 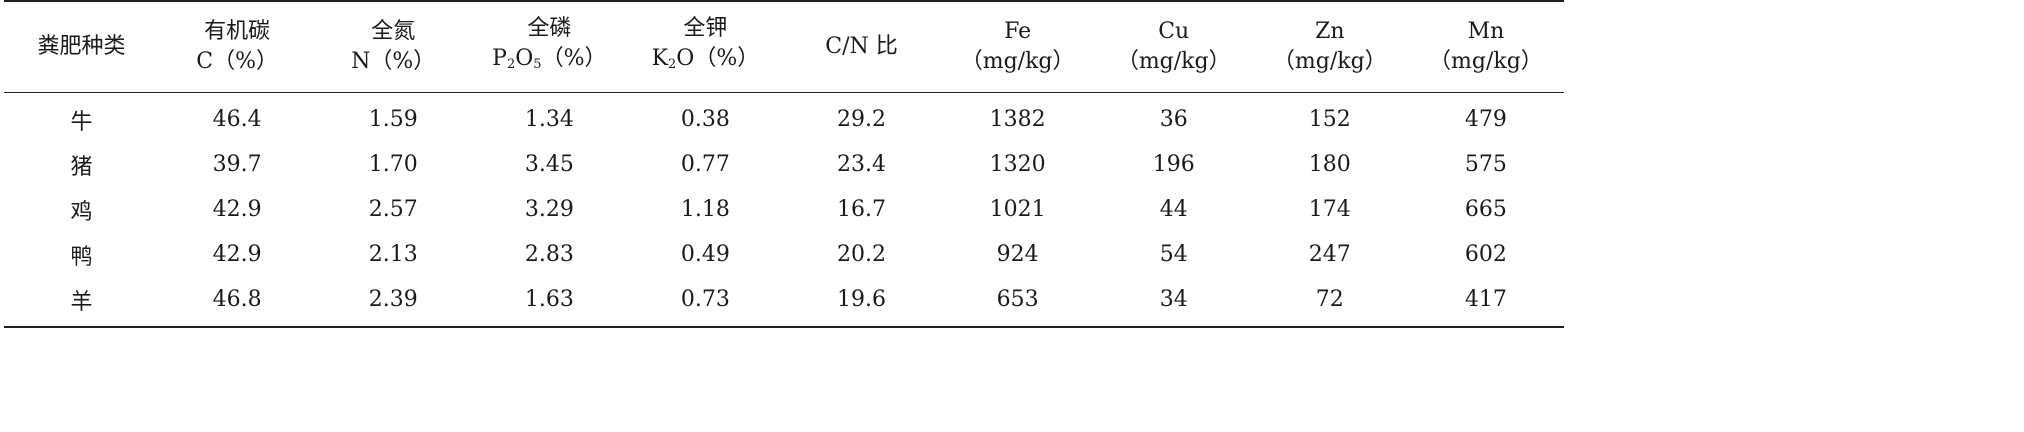 I want to click on table-row: 猪 39.7 1.70 3.45 0.77 23.4 1320 196 180 575, so click(x=784, y=164).